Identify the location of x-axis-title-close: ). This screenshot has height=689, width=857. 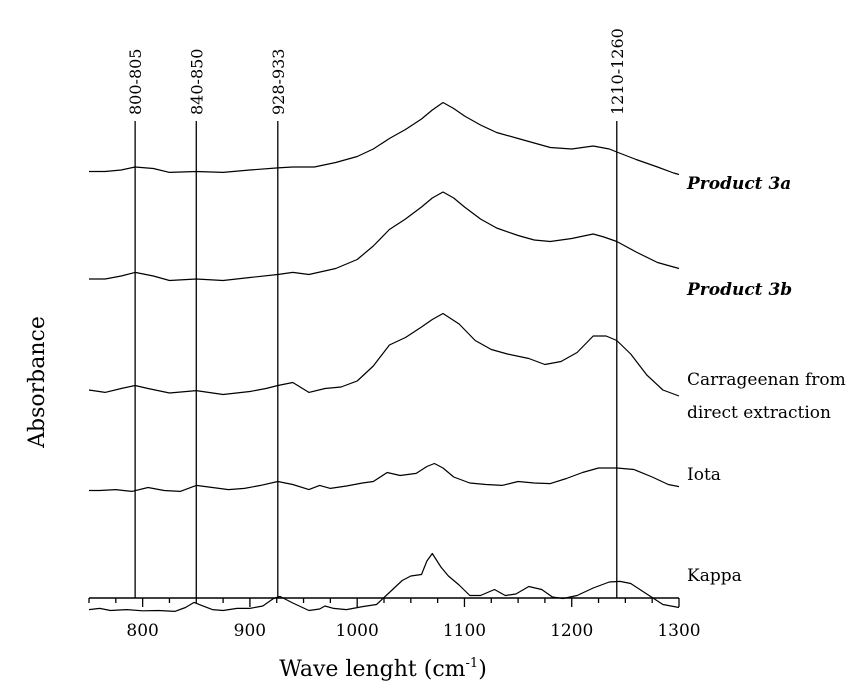
(482, 669).